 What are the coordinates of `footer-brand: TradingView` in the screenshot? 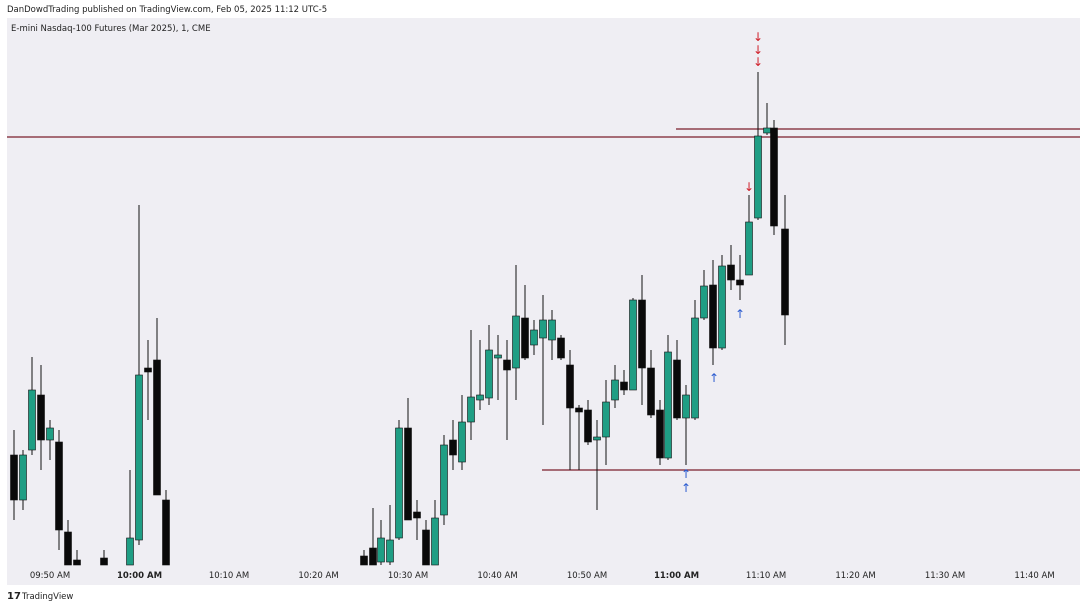 It's located at (47, 597).